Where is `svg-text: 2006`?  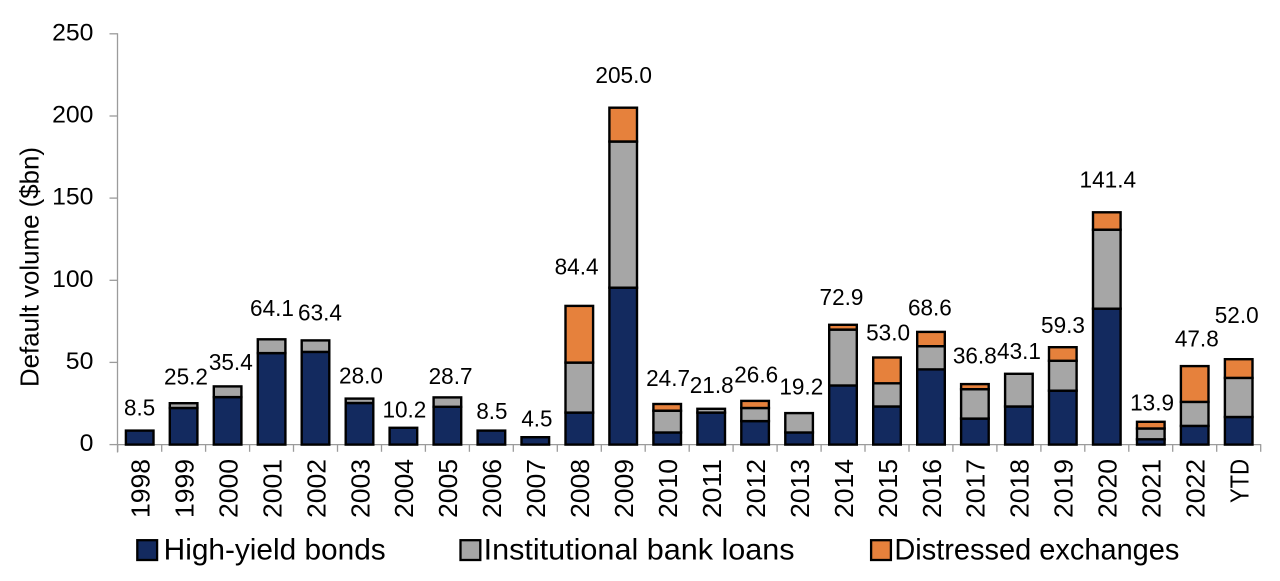 svg-text: 2006 is located at coordinates (493, 488).